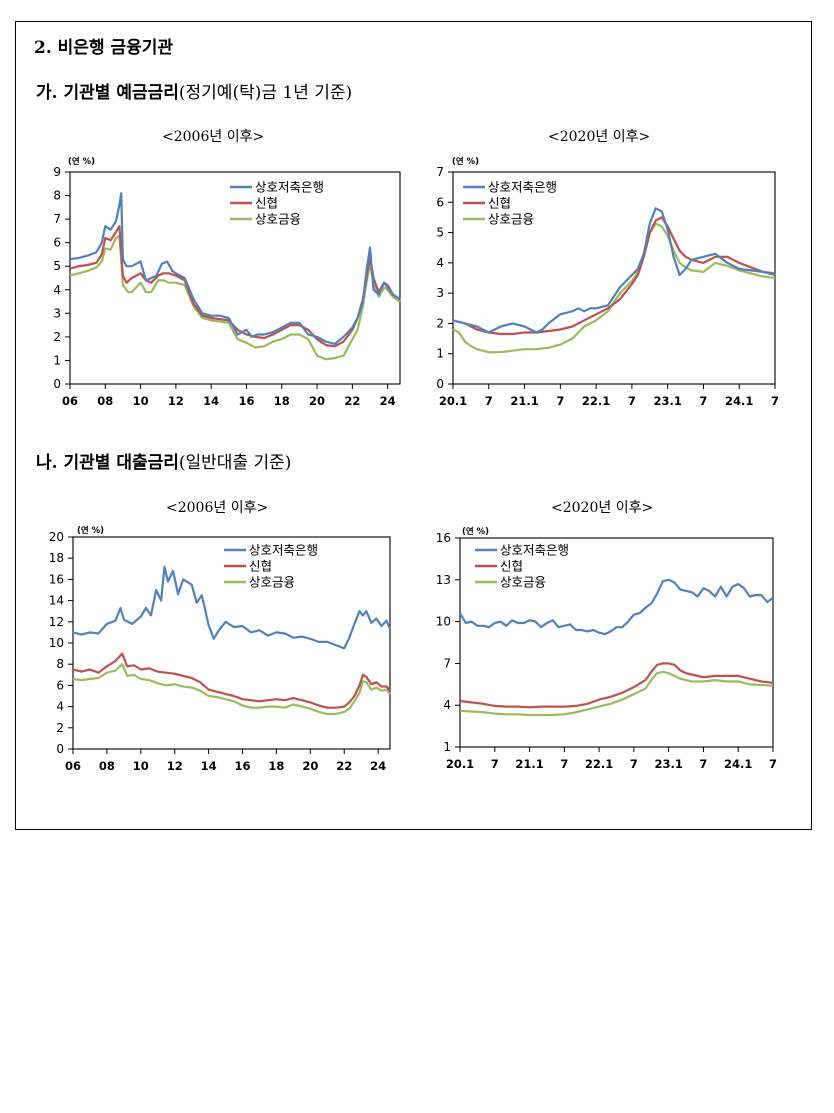 Image resolution: width=834 pixels, height=1113 pixels. I want to click on x-tick-label: 06, so click(73, 766).